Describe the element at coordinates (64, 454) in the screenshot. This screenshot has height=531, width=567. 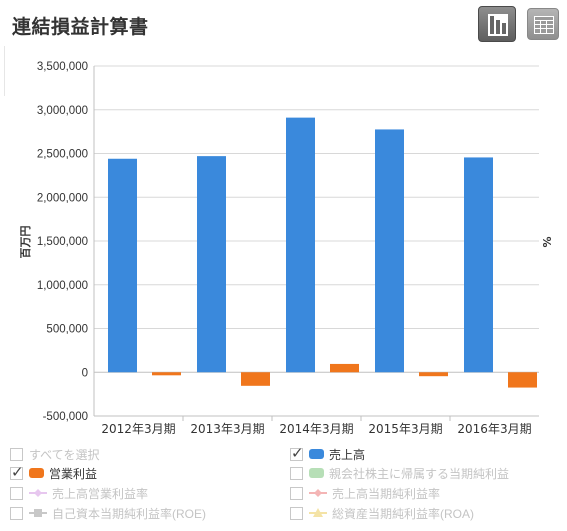
I see `legend-label: すべてを選択` at that location.